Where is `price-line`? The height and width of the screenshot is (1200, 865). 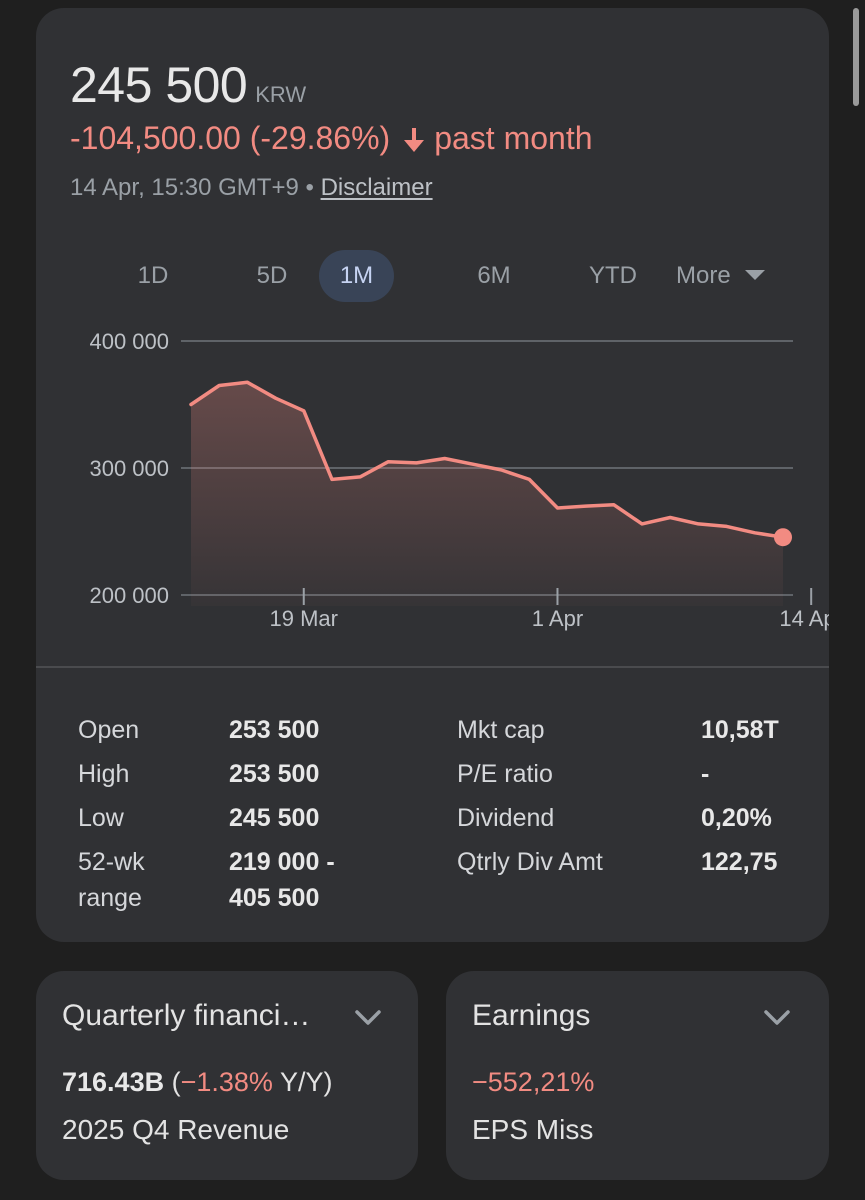 price-line is located at coordinates (487, 459).